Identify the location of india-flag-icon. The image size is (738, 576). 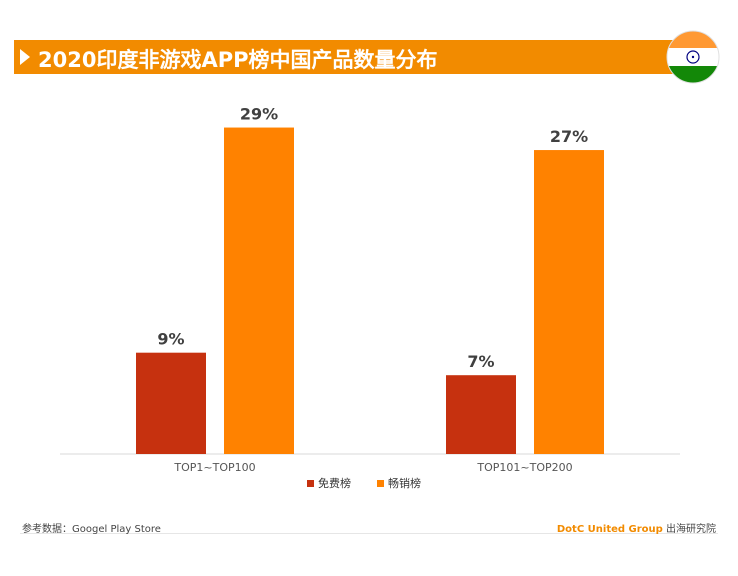
(693, 57).